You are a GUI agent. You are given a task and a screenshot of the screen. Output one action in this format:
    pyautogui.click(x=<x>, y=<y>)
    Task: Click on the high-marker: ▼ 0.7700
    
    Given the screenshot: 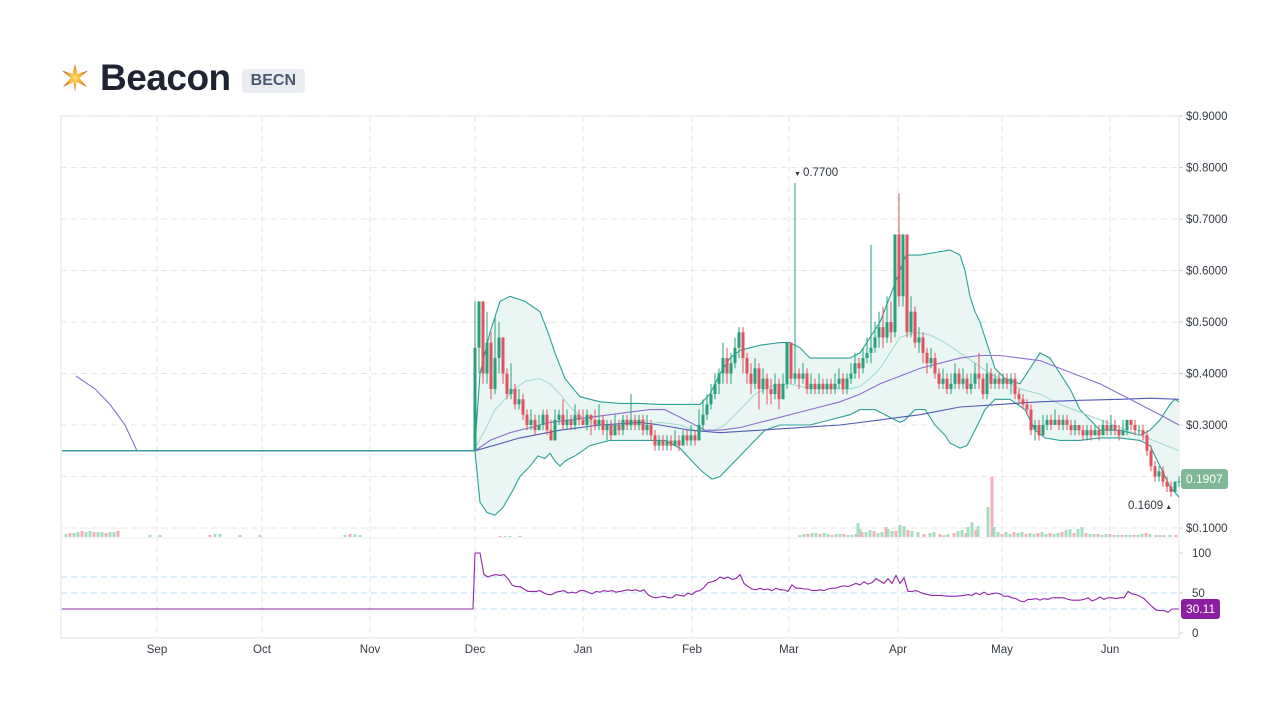 What is the action you would take?
    pyautogui.click(x=816, y=173)
    